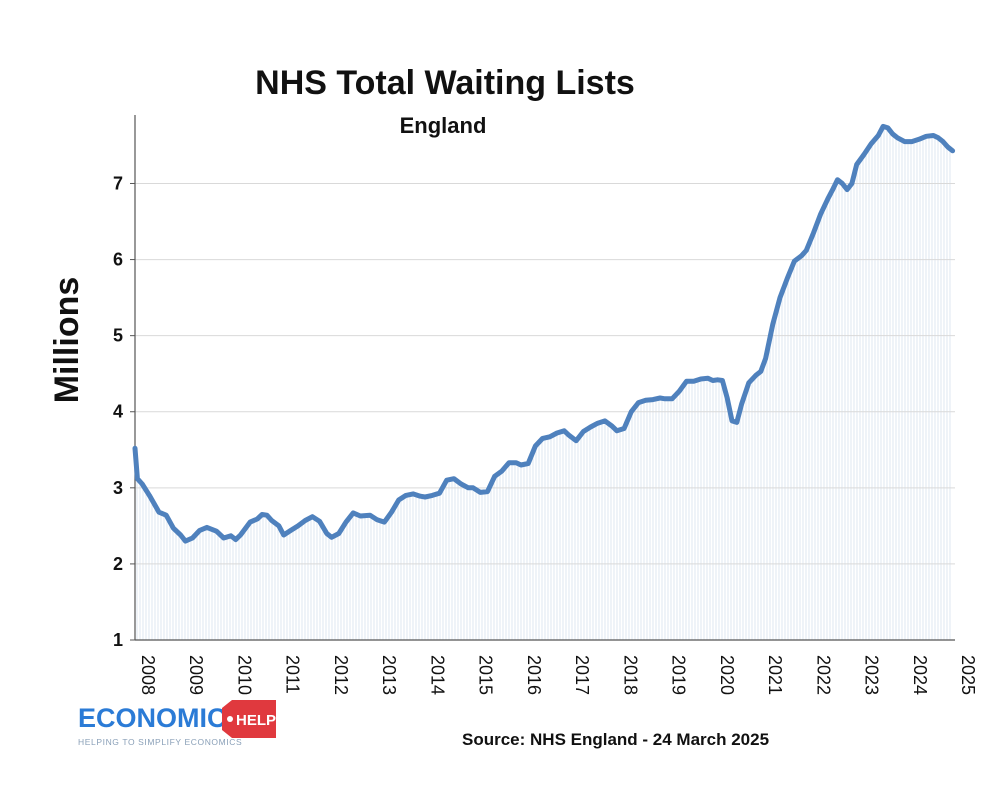 The width and height of the screenshot is (1000, 792). Describe the element at coordinates (920, 675) in the screenshot. I see `x-tick-label: 2024` at that location.